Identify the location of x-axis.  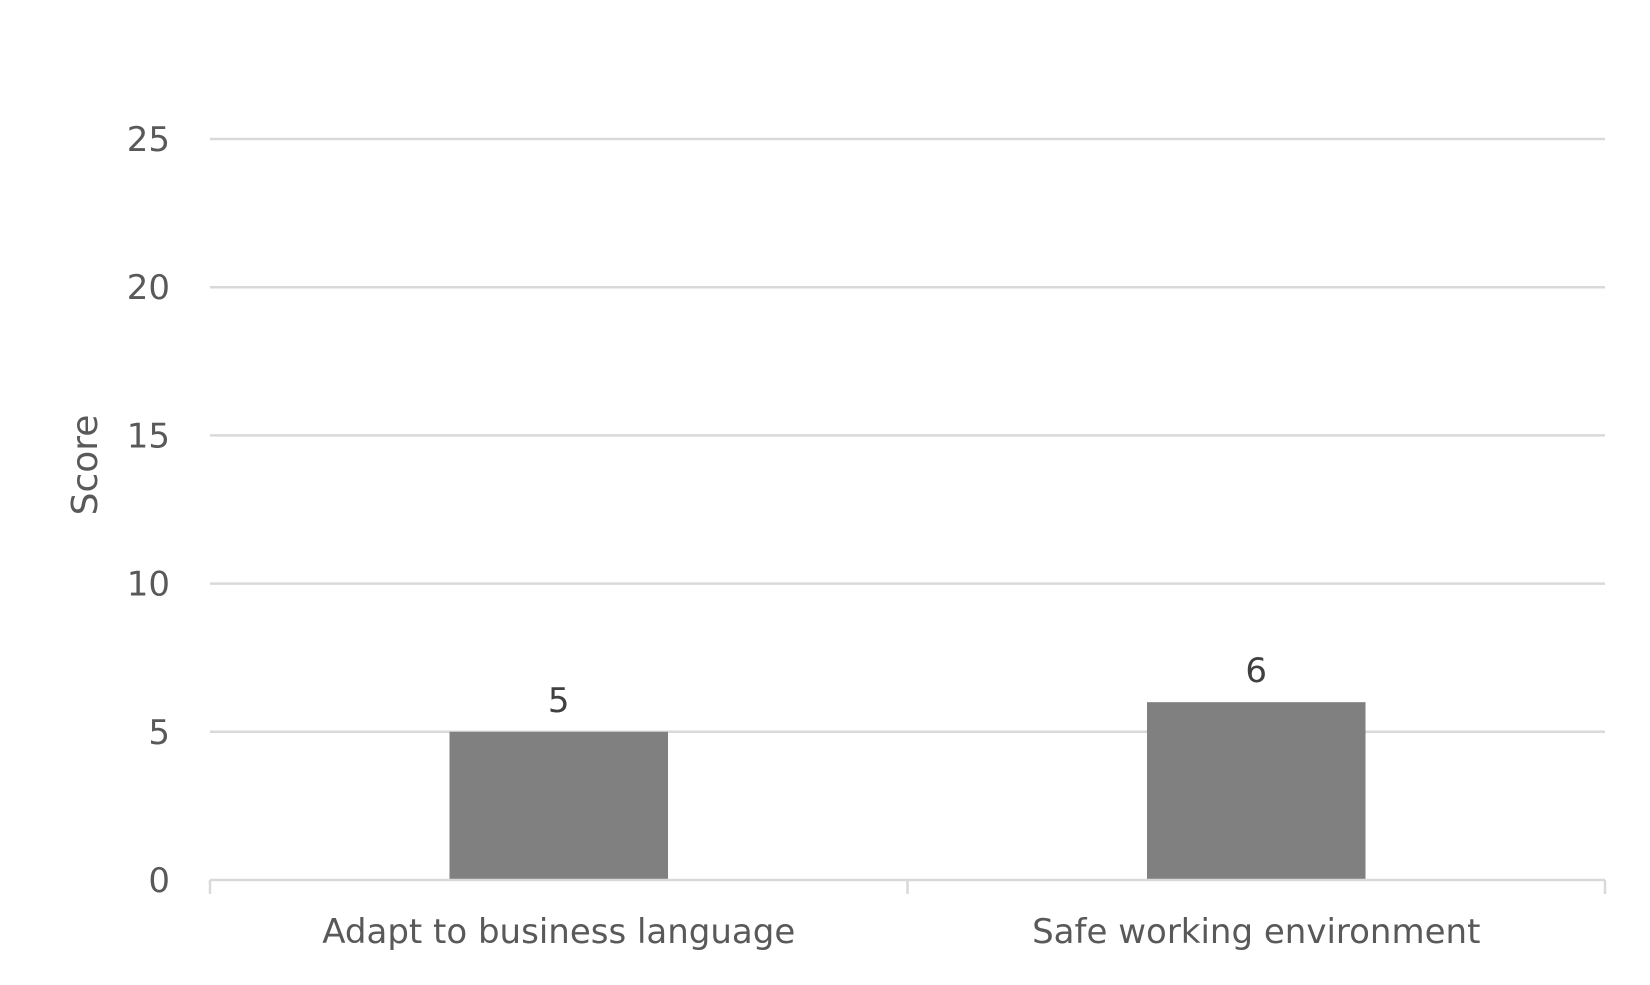
(907, 886).